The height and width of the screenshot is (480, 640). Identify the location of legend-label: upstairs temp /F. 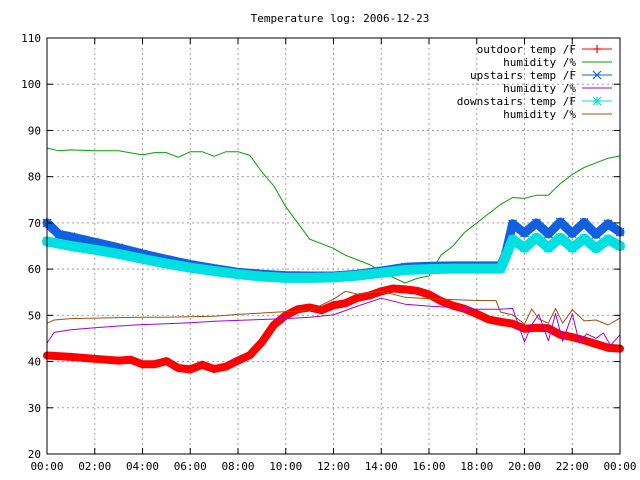
(523, 75).